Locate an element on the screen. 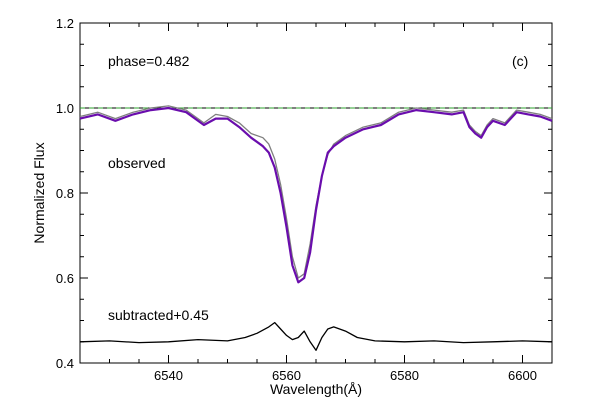 Image resolution: width=598 pixels, height=413 pixels. annotation-panel: (c) is located at coordinates (520, 61).